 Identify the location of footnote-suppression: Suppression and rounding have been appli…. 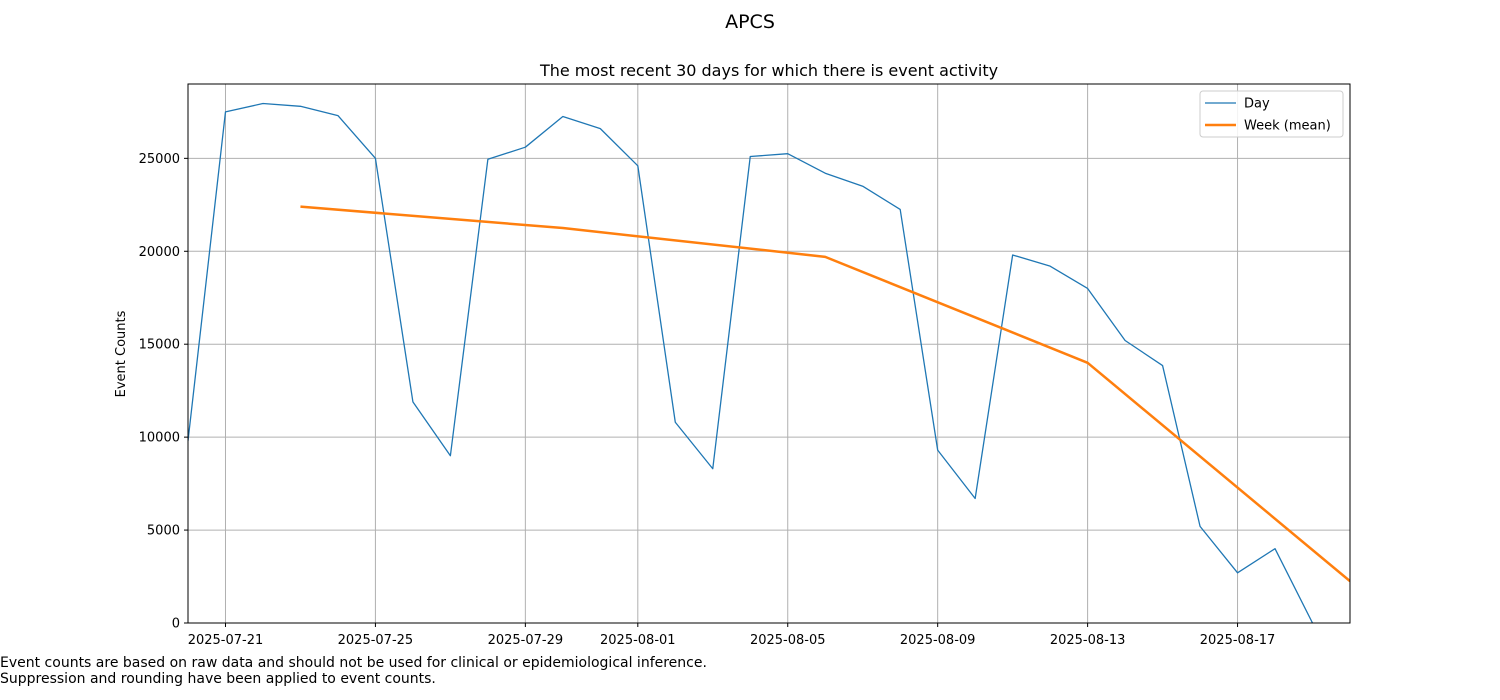
(218, 679).